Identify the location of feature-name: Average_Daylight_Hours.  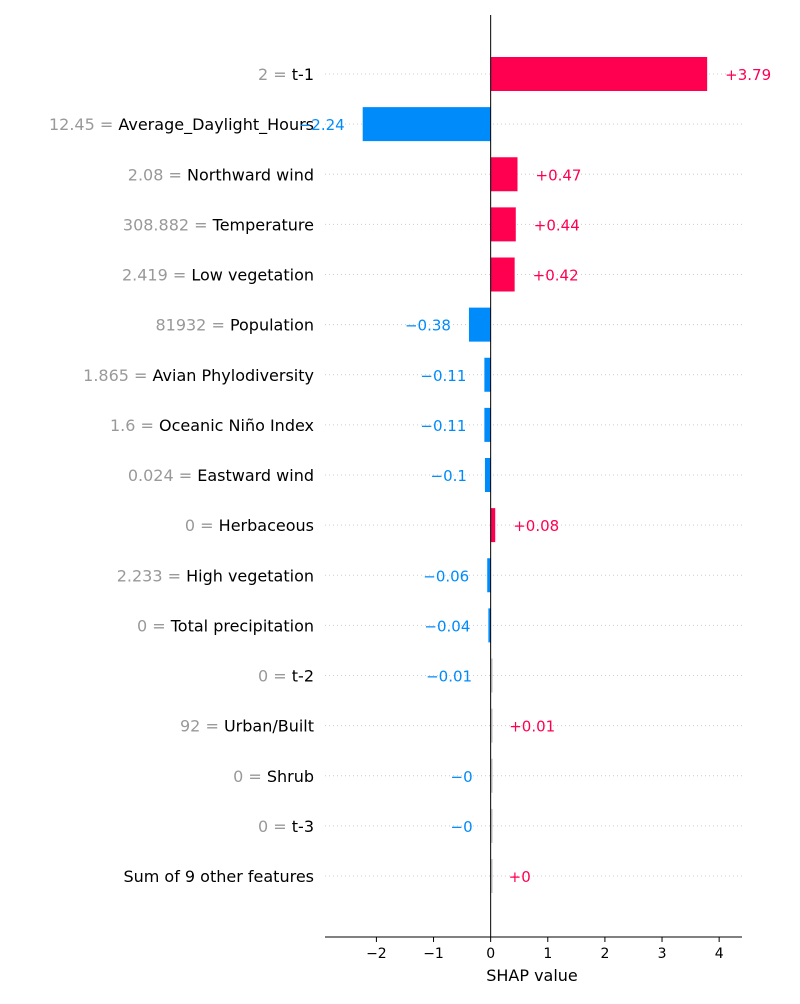
(216, 125).